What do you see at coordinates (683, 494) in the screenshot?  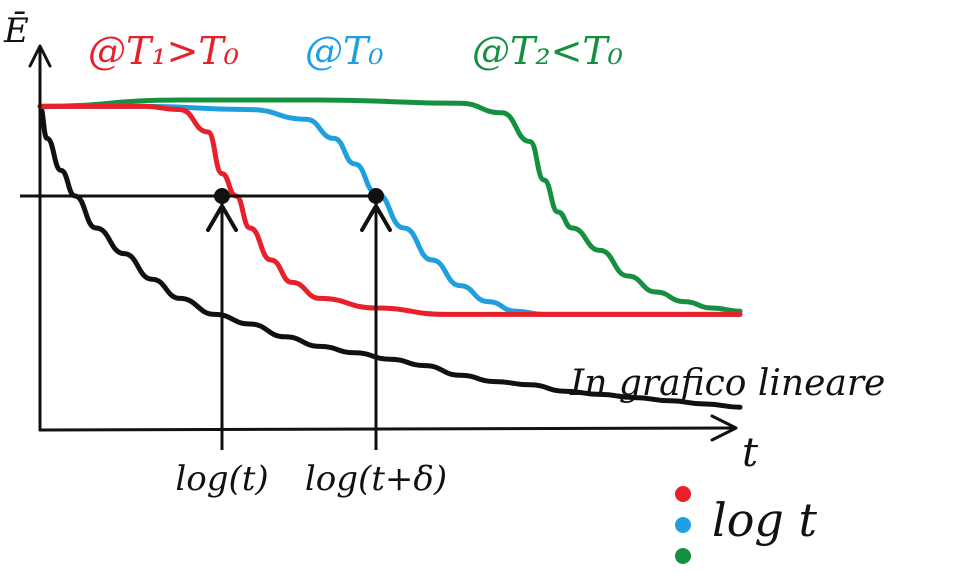 I see `legend-dot-red` at bounding box center [683, 494].